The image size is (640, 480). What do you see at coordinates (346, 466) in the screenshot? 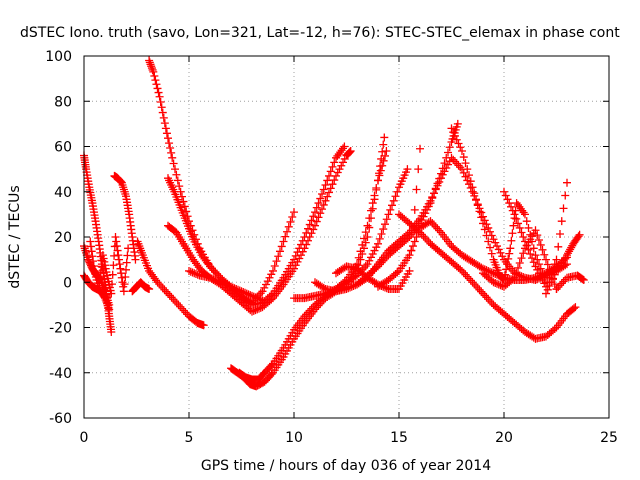
I see `x-axis-label: GPS time / hours of day 036 of year 2014` at bounding box center [346, 466].